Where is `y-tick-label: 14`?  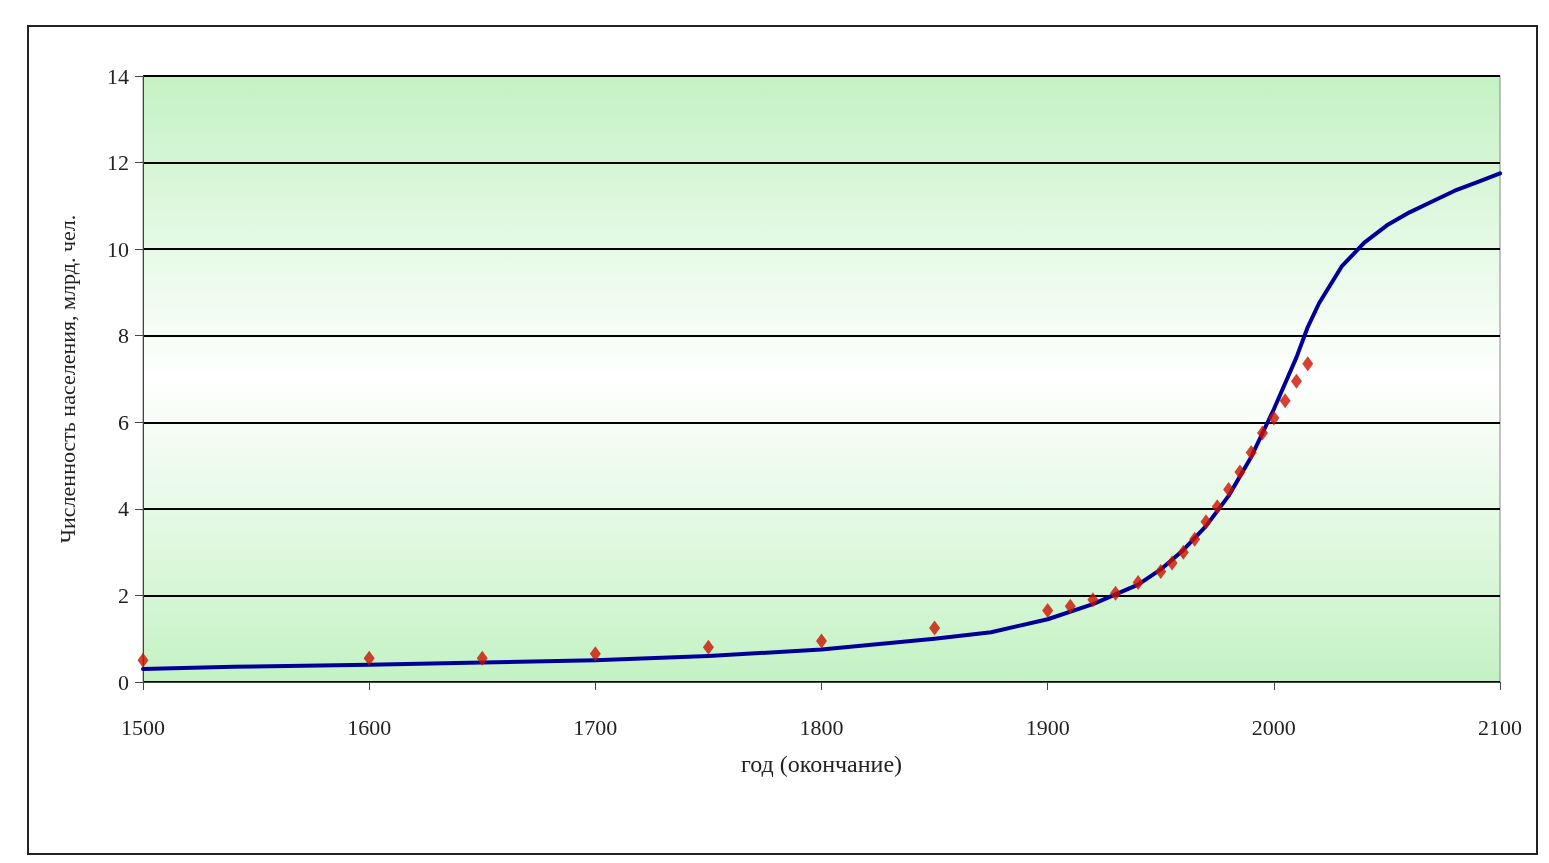 y-tick-label: 14 is located at coordinates (118, 76).